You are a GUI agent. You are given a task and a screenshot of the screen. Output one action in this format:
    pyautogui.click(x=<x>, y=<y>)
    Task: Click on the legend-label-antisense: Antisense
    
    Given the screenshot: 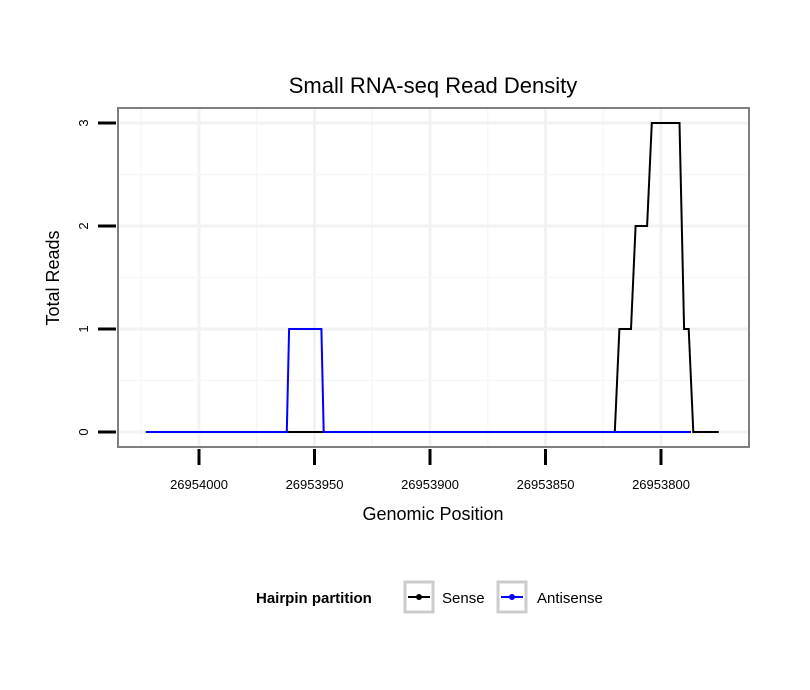 What is the action you would take?
    pyautogui.click(x=570, y=598)
    